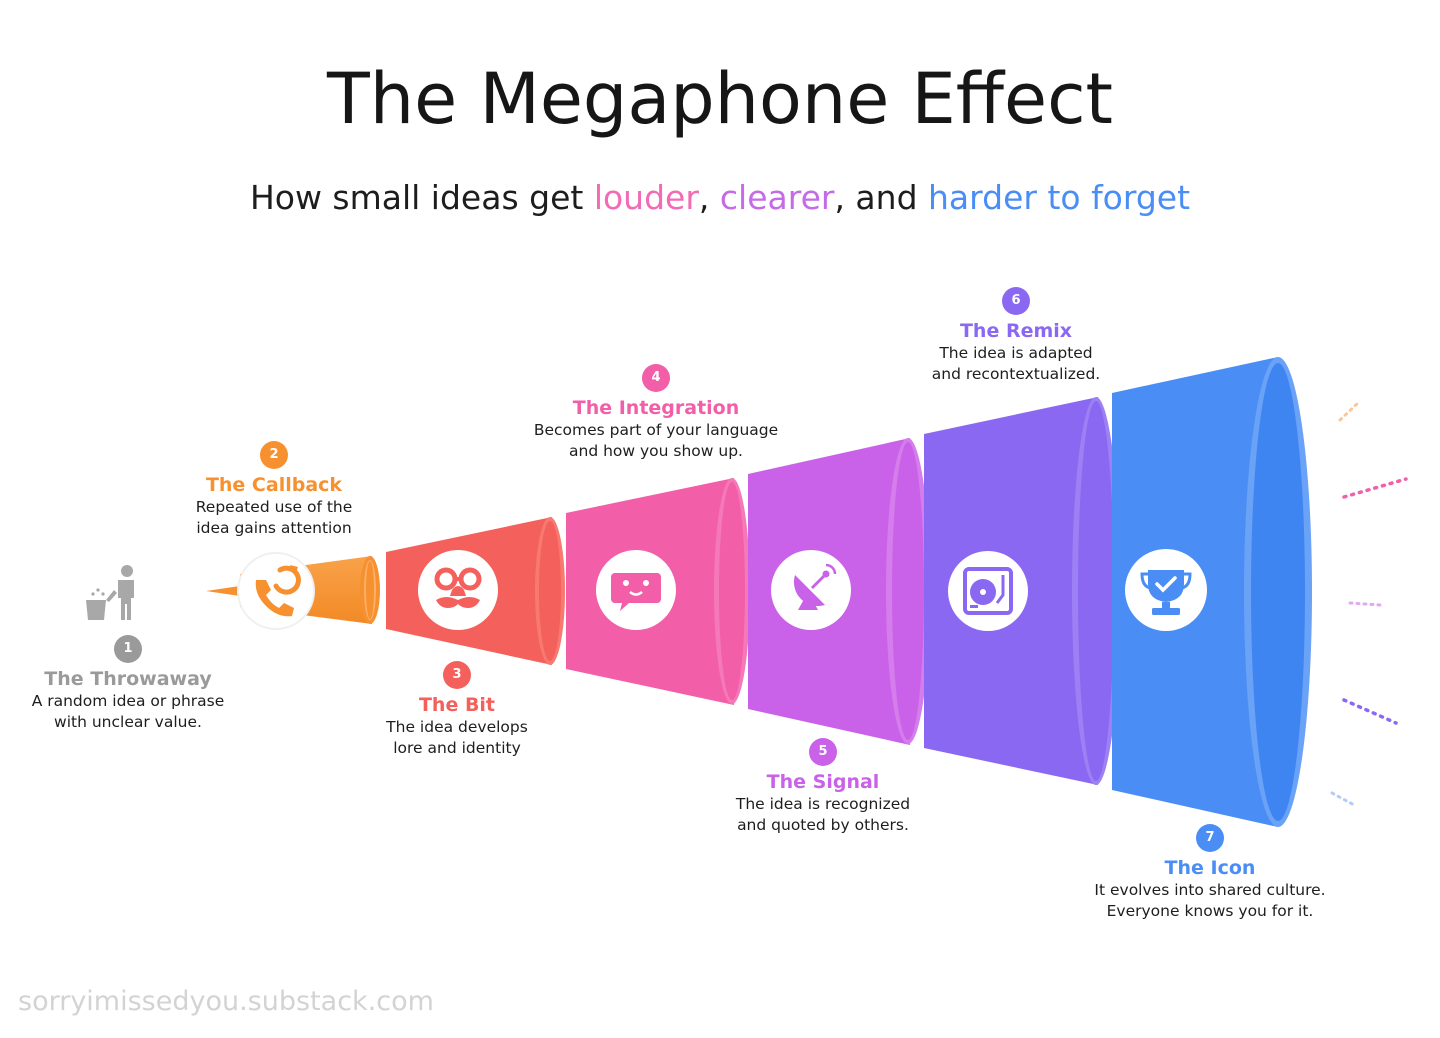 Image resolution: width=1440 pixels, height=1038 pixels. What do you see at coordinates (226, 1001) in the screenshot?
I see `source-watermark: sorryimissedyou.substack.com` at bounding box center [226, 1001].